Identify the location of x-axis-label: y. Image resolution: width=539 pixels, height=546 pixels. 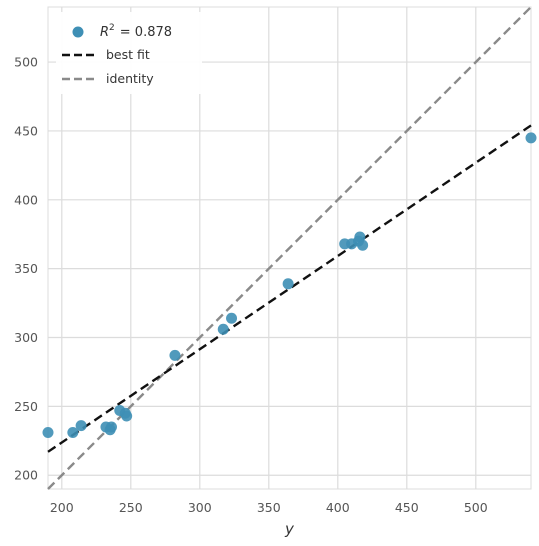
(289, 529).